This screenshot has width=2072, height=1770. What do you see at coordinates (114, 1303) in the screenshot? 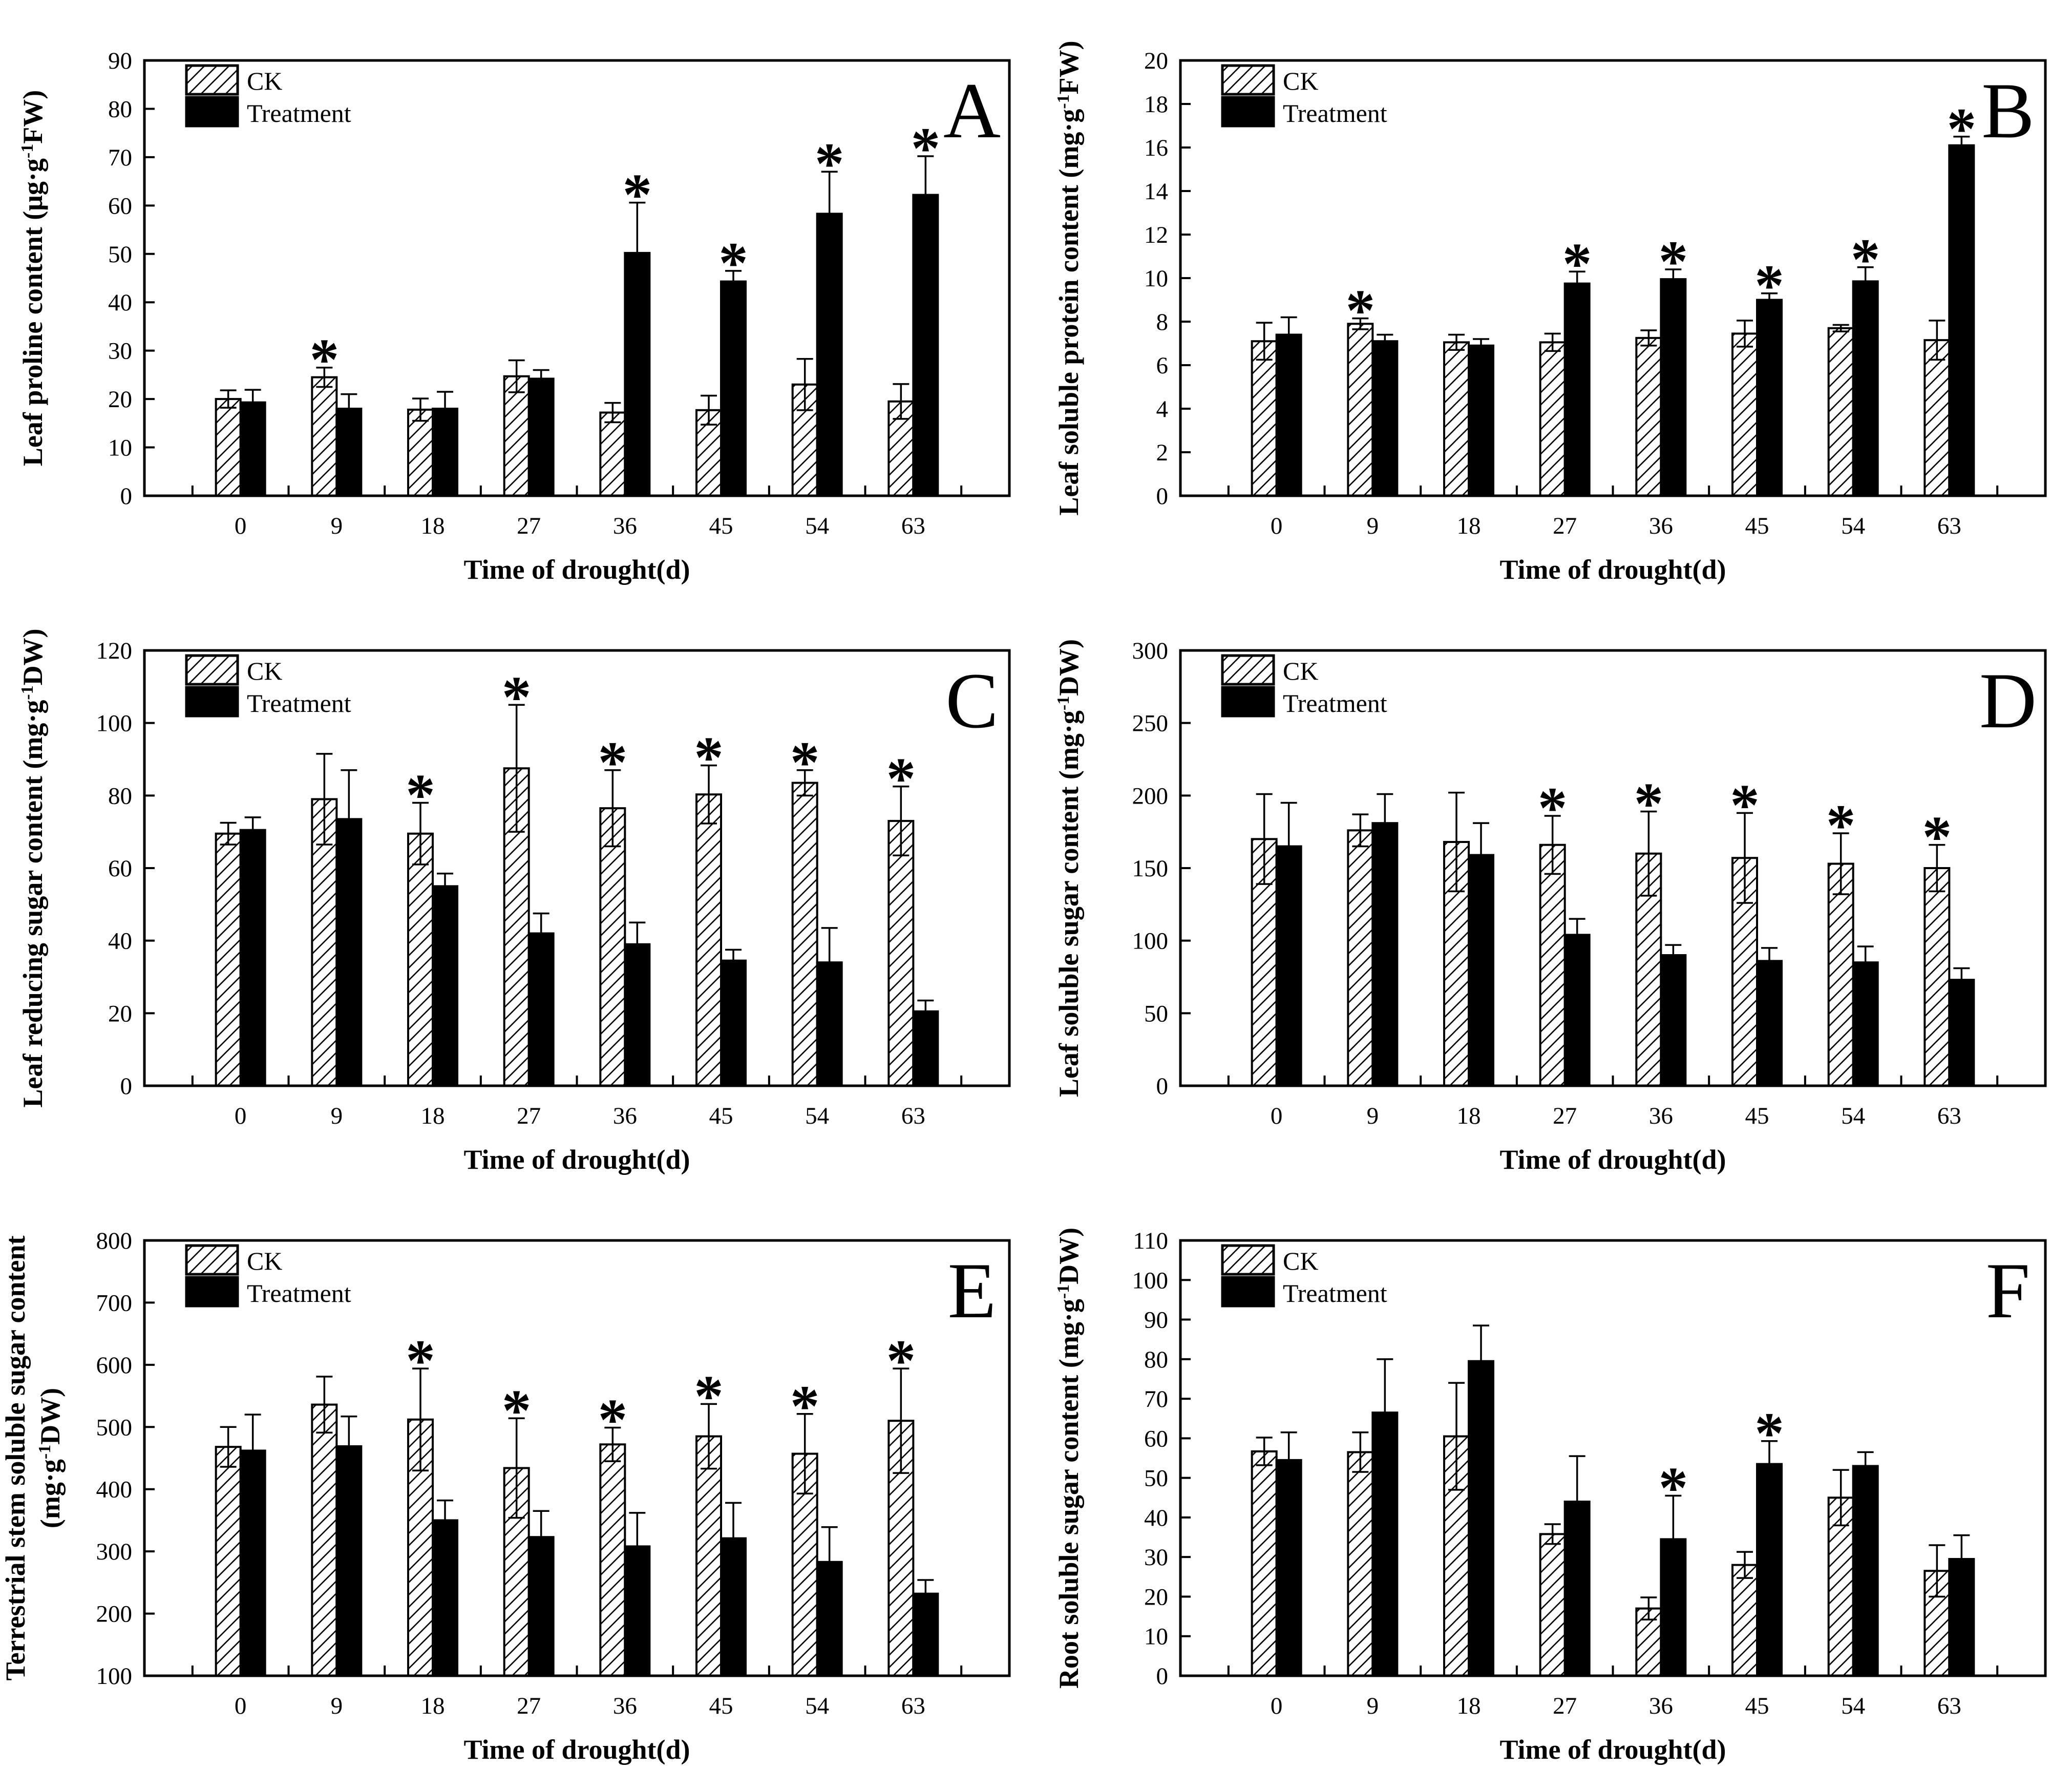
I see `y-tick-label: 700` at bounding box center [114, 1303].